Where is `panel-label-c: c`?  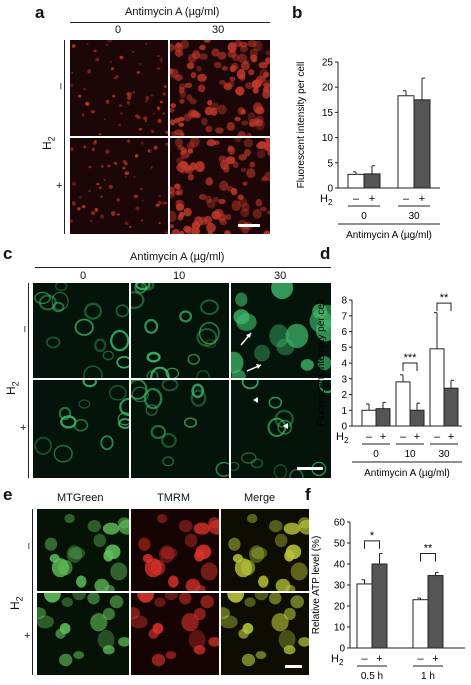 panel-label-c: c is located at coordinates (8, 253).